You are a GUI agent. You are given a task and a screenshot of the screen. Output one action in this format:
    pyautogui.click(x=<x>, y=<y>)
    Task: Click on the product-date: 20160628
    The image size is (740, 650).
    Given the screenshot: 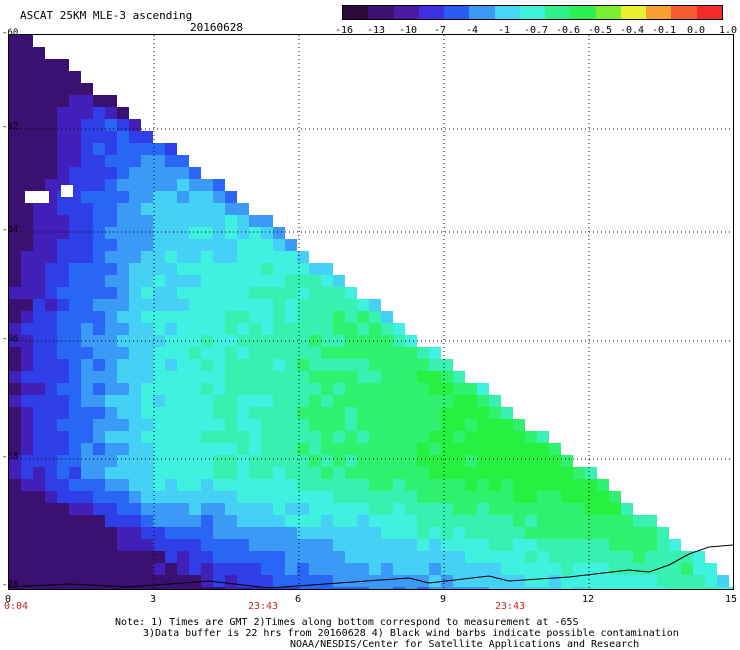 What is the action you would take?
    pyautogui.click(x=216, y=27)
    